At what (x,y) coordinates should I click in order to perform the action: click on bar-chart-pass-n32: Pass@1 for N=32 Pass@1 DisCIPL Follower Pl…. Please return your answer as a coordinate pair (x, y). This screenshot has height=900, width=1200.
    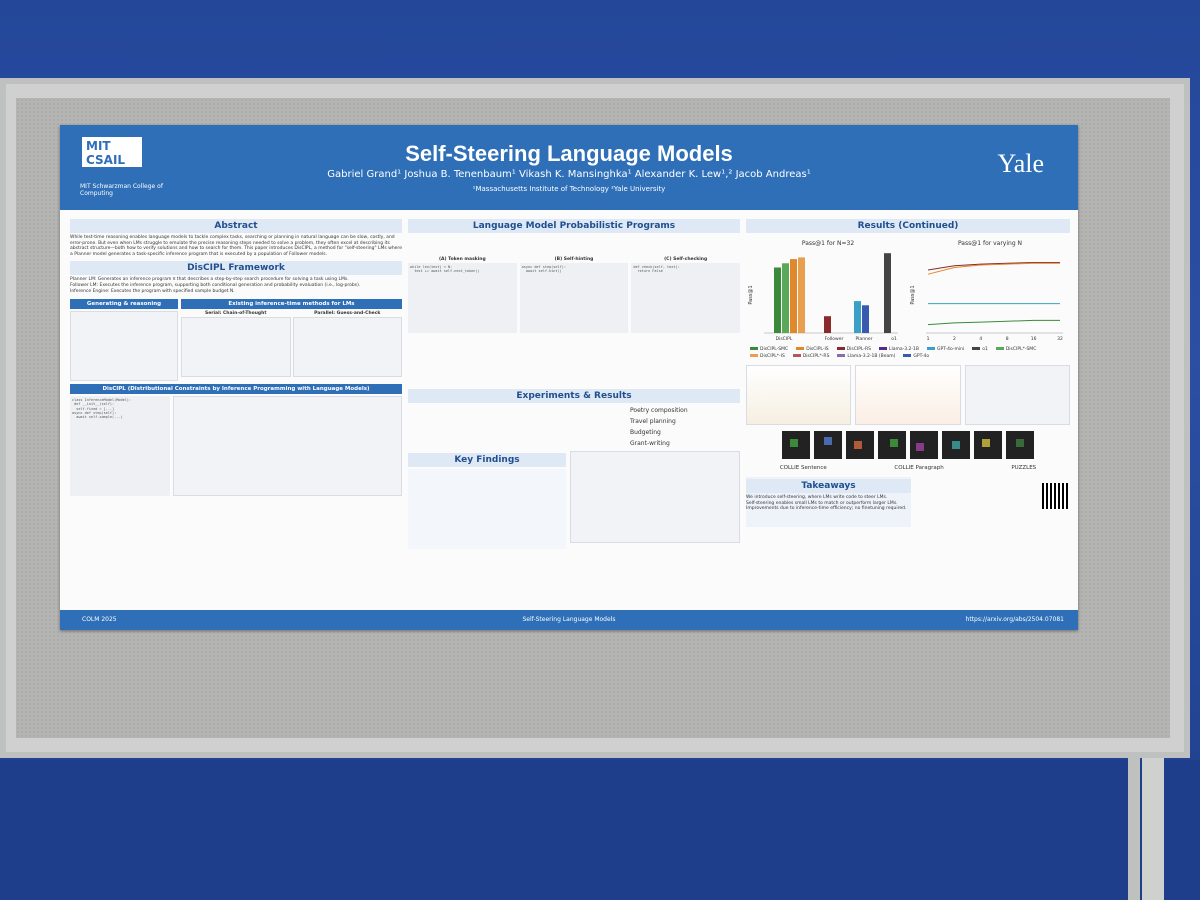
    Looking at the image, I should click on (823, 291).